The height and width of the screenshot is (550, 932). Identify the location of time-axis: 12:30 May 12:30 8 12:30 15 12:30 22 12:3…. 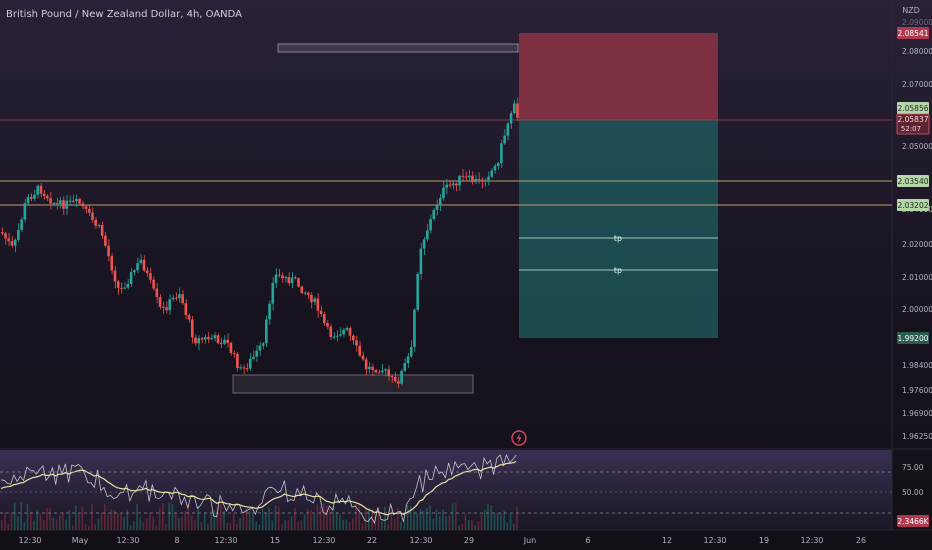
(442, 540).